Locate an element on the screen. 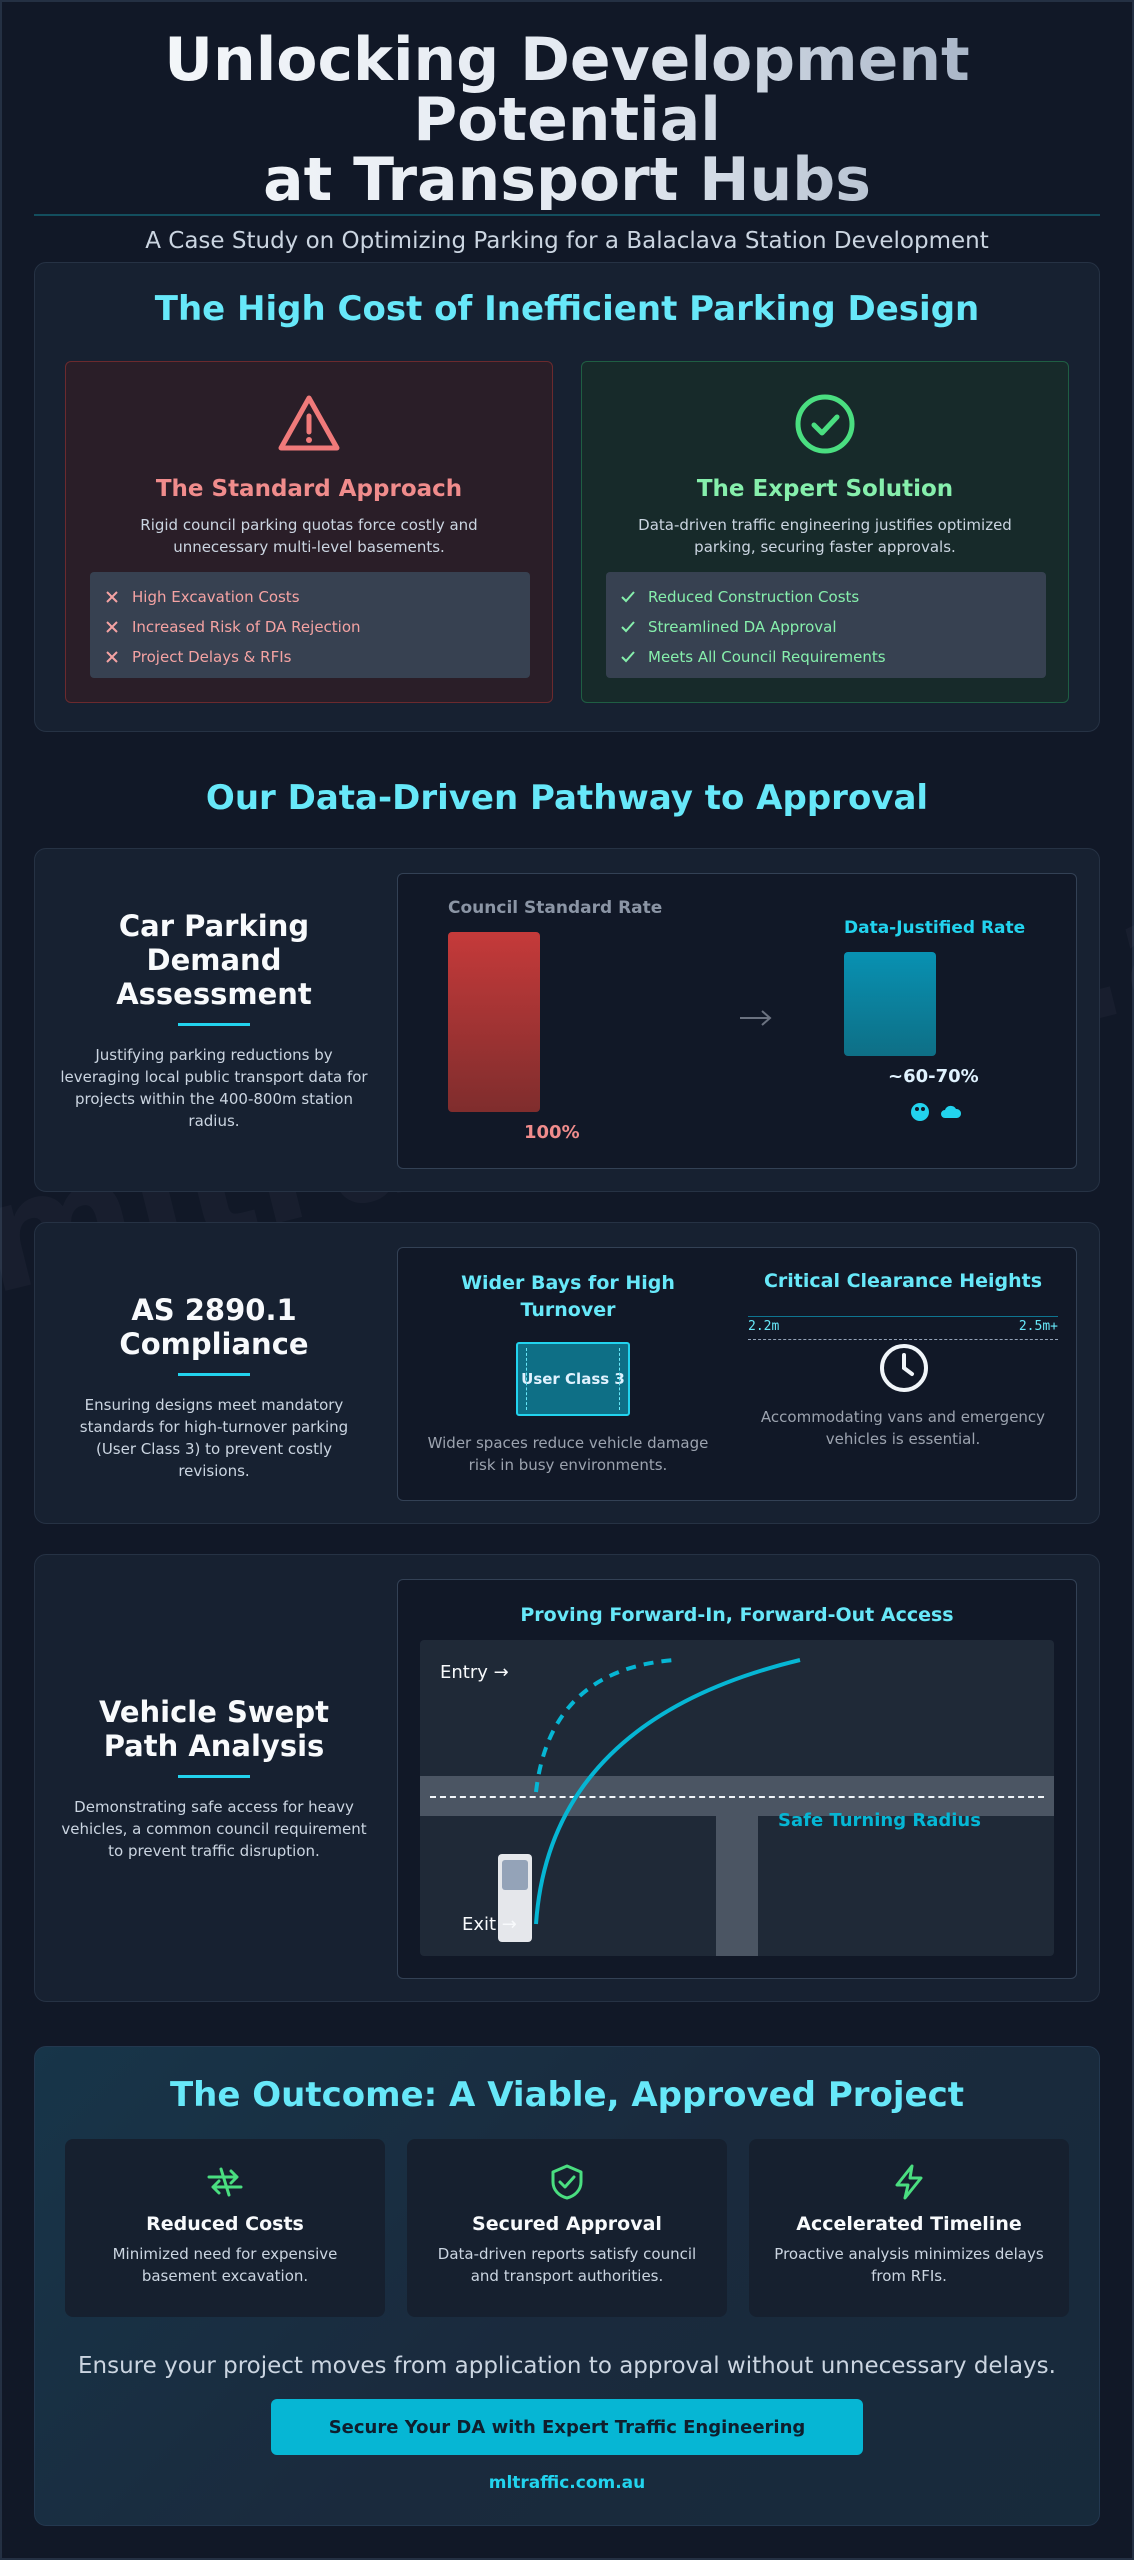 This screenshot has height=2560, width=1134. road-centreline is located at coordinates (737, 1797).